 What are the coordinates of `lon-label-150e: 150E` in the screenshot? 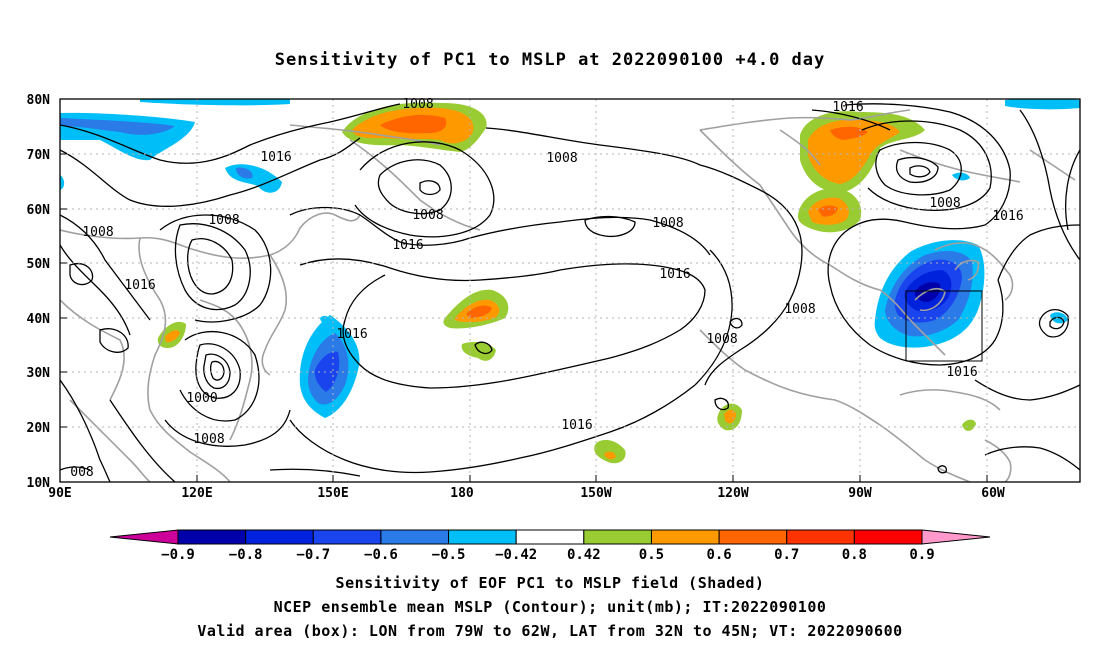 It's located at (332, 493).